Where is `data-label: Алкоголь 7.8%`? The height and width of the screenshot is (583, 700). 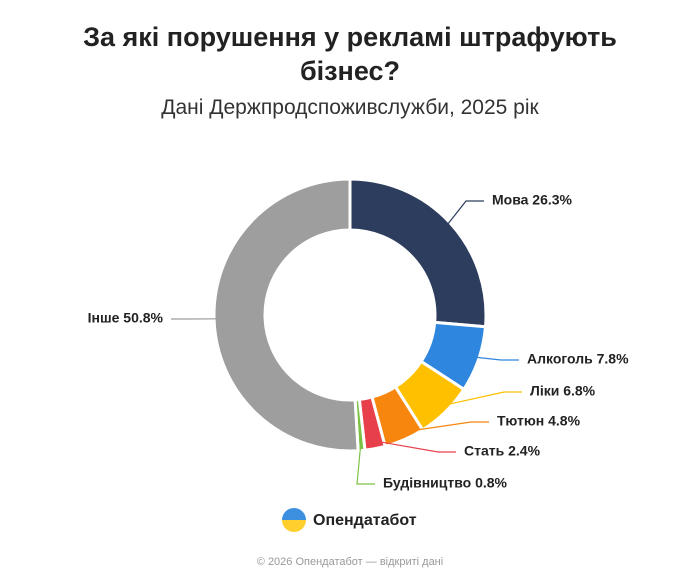
data-label: Алкоголь 7.8% is located at coordinates (578, 359).